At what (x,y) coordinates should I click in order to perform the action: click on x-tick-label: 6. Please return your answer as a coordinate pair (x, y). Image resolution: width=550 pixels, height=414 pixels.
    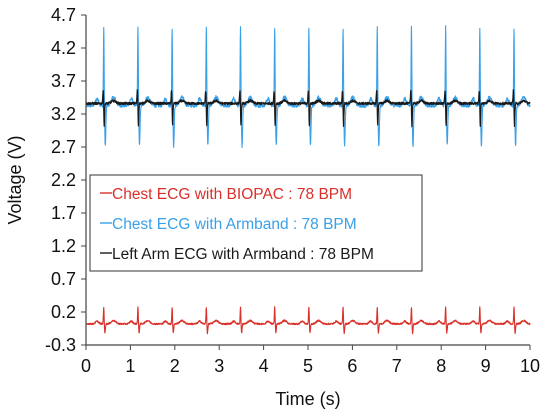
    Looking at the image, I should click on (352, 366).